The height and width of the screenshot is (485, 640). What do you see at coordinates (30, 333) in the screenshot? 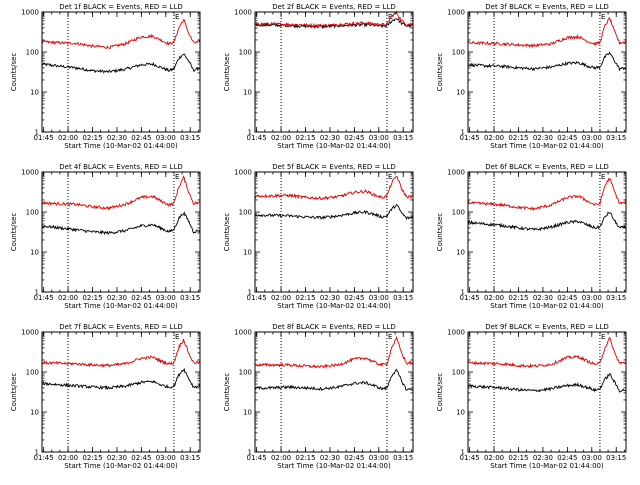
I see `chart-7-ytick-label: 1000` at bounding box center [30, 333].